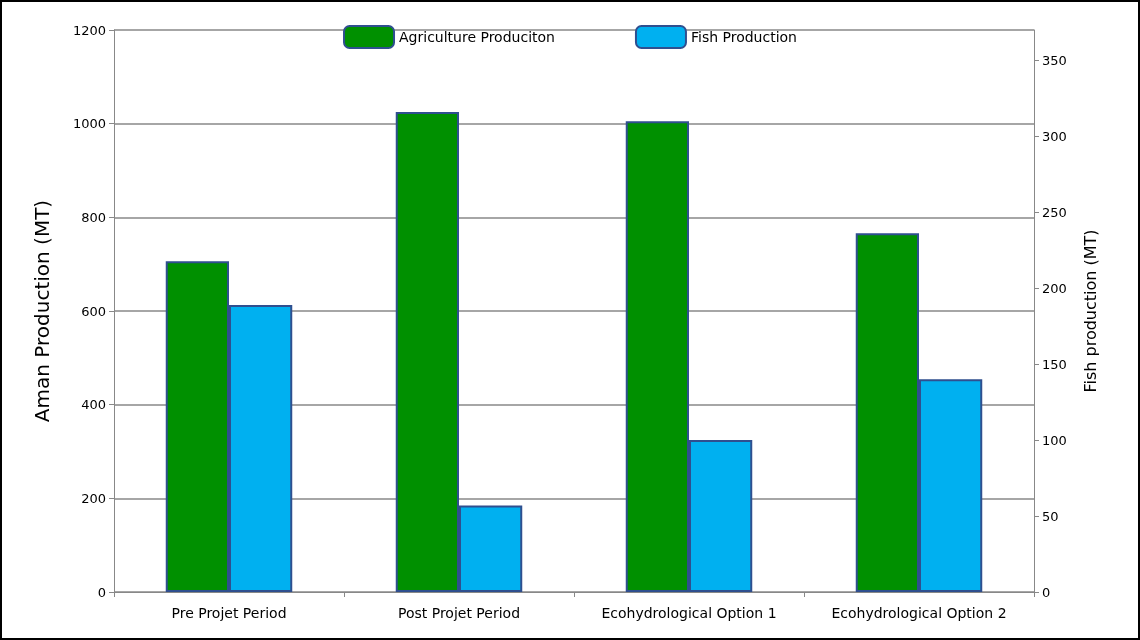 The height and width of the screenshot is (640, 1140). I want to click on y-tick-label: 1000, so click(89, 124).